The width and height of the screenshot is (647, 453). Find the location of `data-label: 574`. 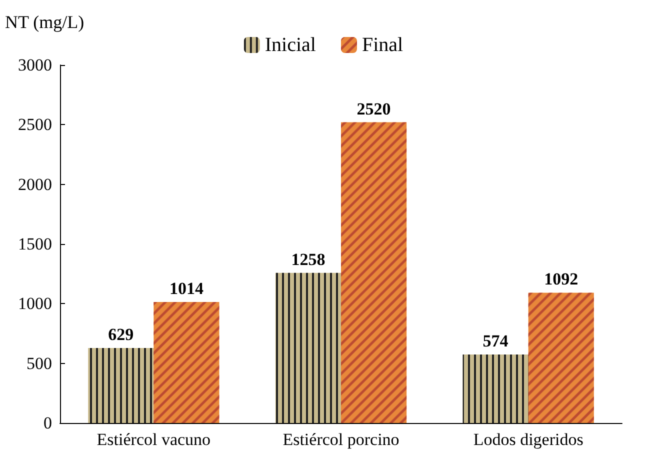

data-label: 574 is located at coordinates (495, 341).